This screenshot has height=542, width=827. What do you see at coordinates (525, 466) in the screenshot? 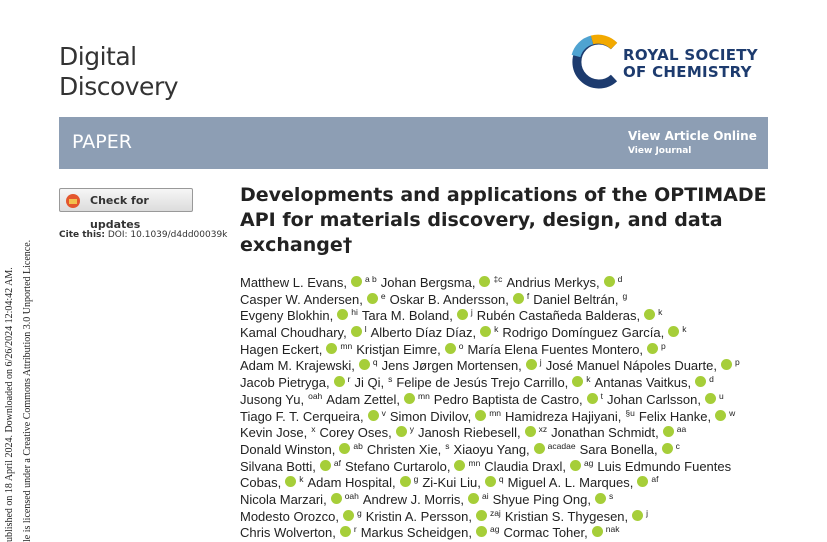
I see `author-name: Claudia Draxl,` at bounding box center [525, 466].